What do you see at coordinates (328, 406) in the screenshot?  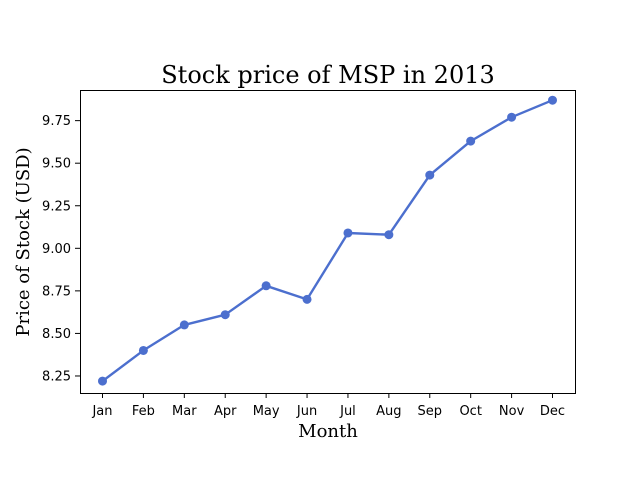 I see `x-axis-ticks: Jan Feb Mar Apr May Jun Jul Aug Sep Oct Nov Dec` at bounding box center [328, 406].